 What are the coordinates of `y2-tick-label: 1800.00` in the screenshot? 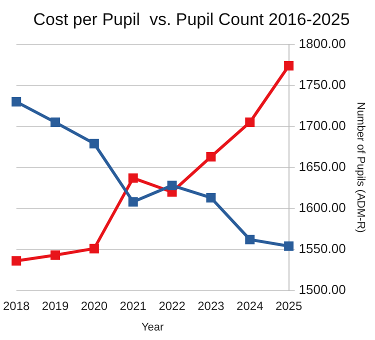 It's located at (322, 43).